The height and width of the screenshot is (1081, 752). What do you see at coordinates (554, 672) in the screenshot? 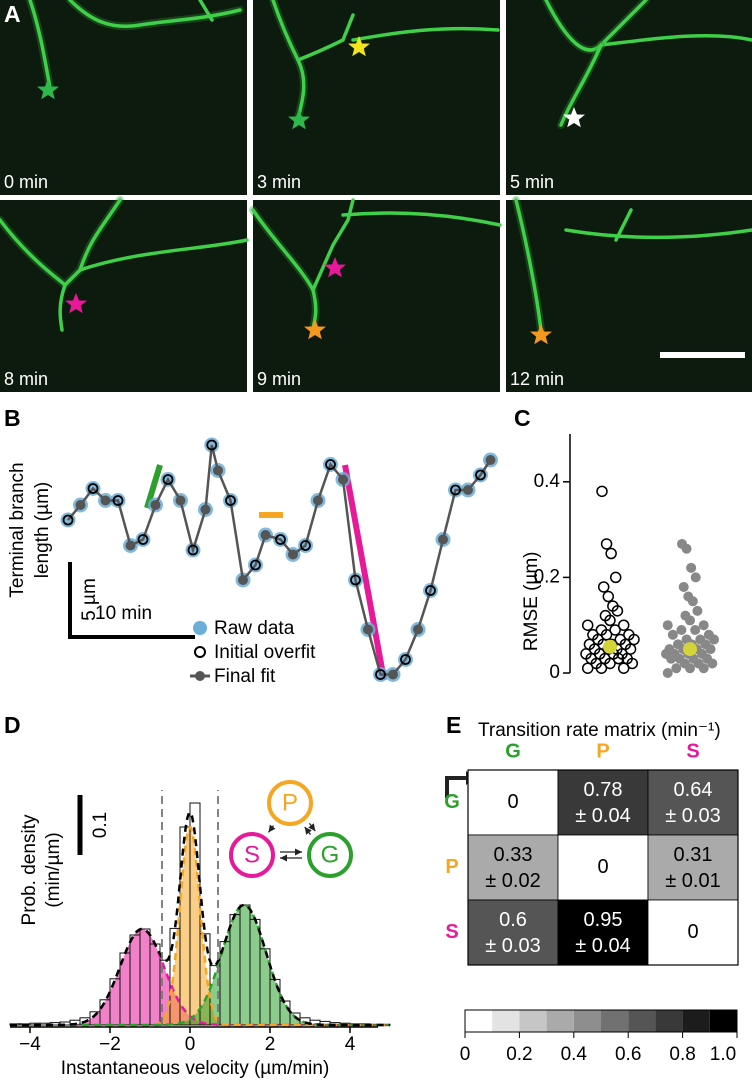
I see `y-tick-label: 0` at bounding box center [554, 672].